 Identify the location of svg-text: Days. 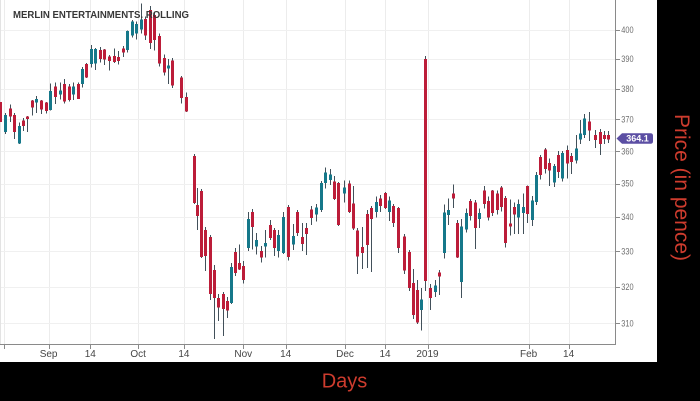
(345, 381).